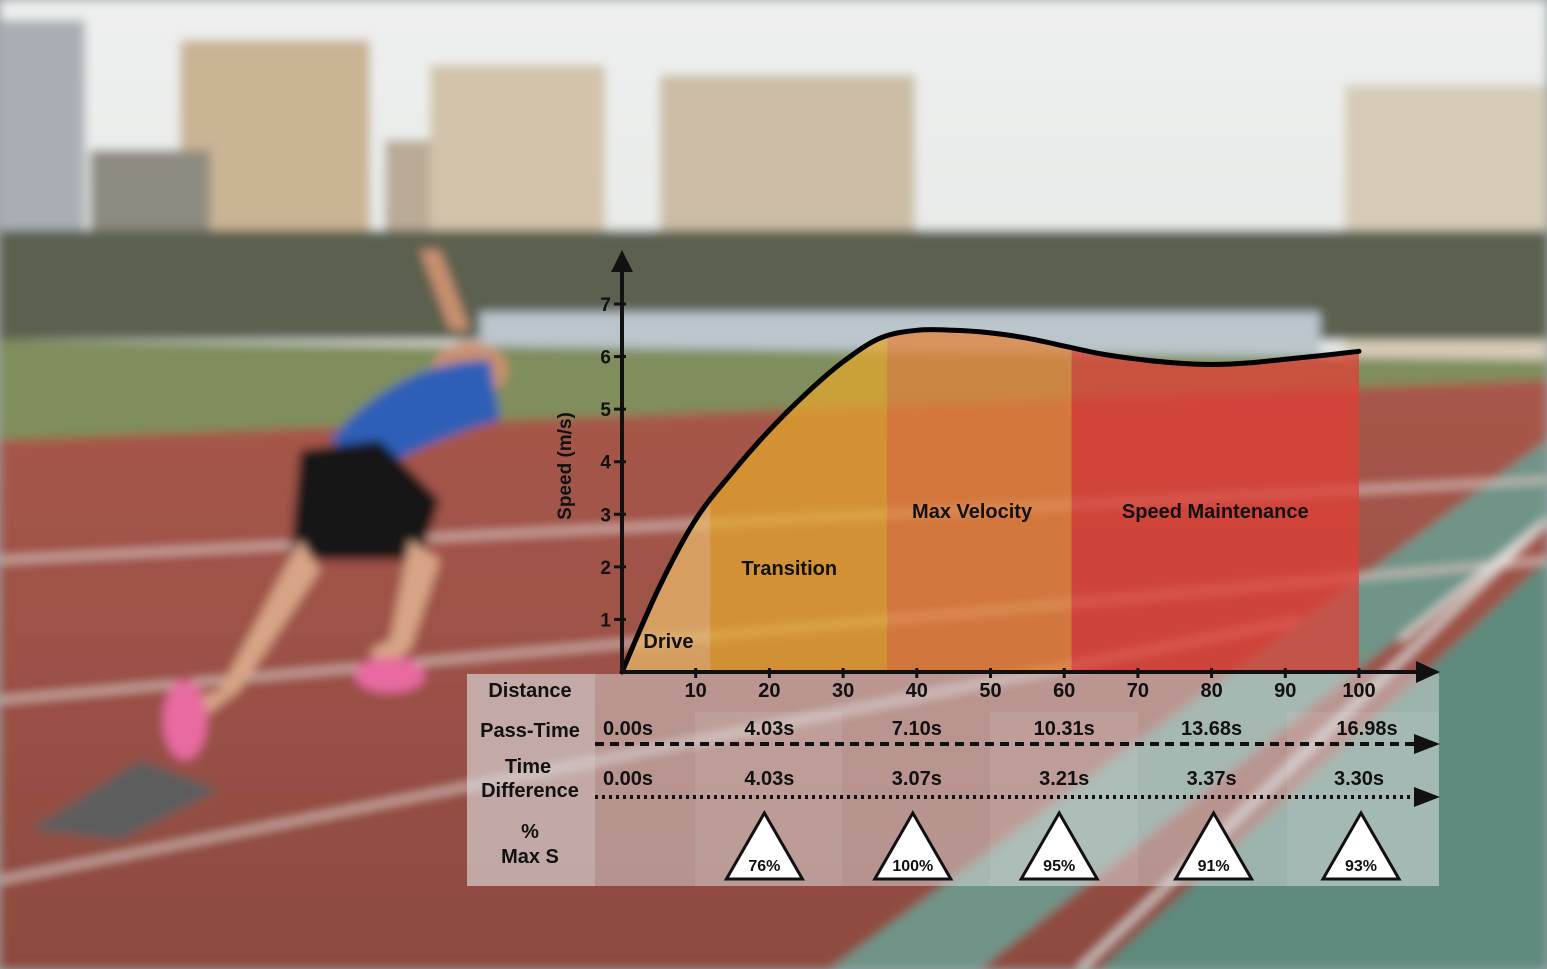 The height and width of the screenshot is (969, 1547). I want to click on x-tick-label: 80, so click(1211, 691).